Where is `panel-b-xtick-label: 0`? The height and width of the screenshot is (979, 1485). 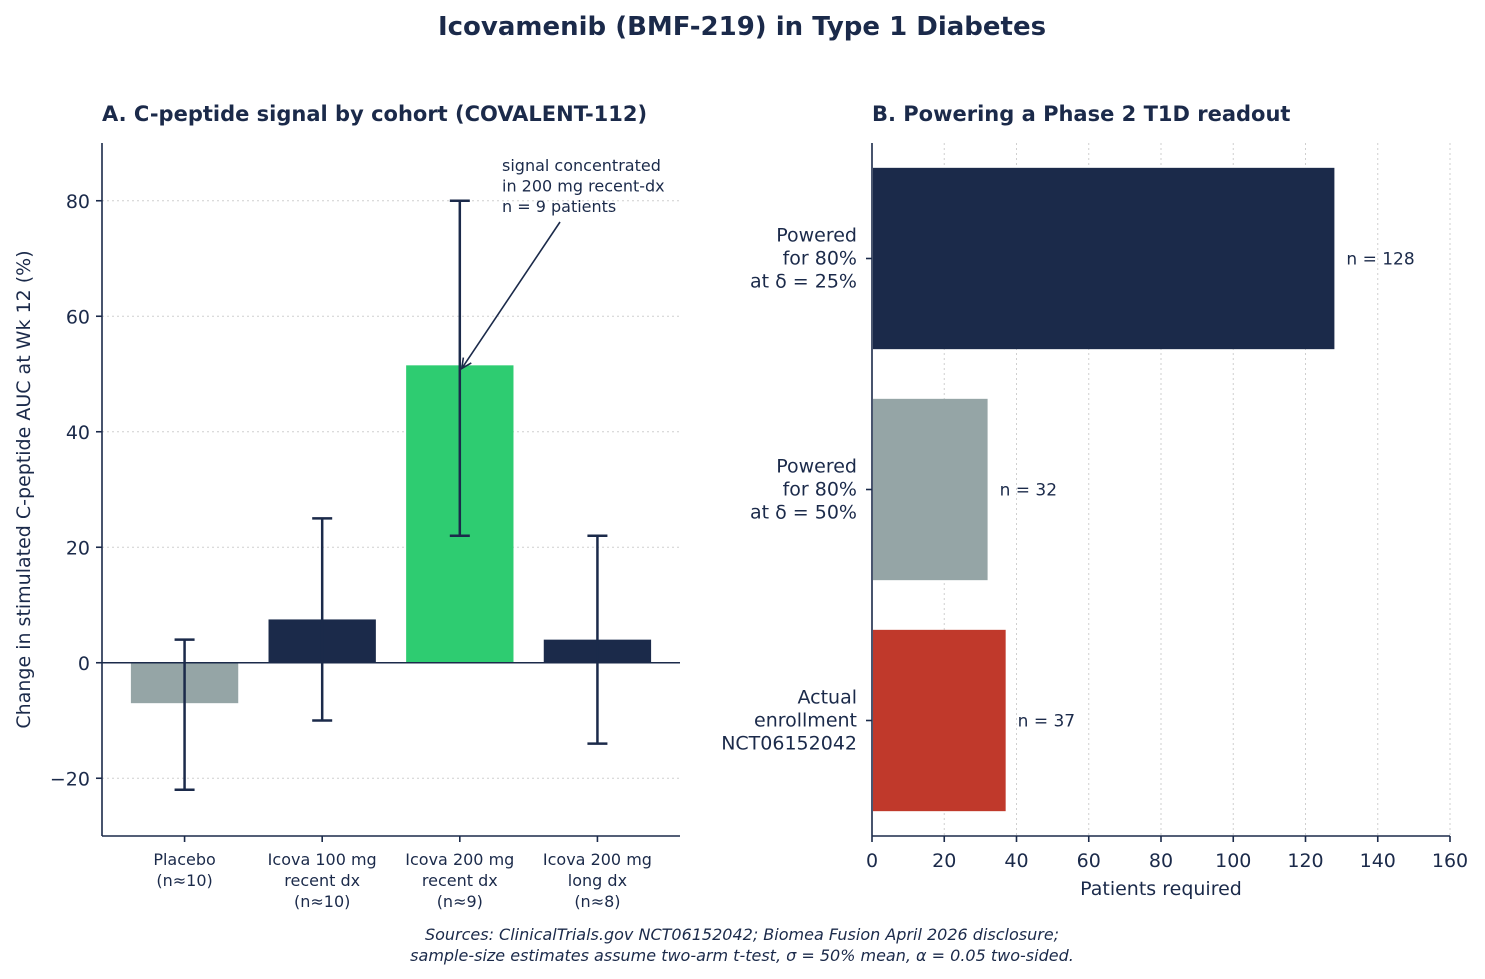
panel-b-xtick-label: 0 is located at coordinates (872, 861).